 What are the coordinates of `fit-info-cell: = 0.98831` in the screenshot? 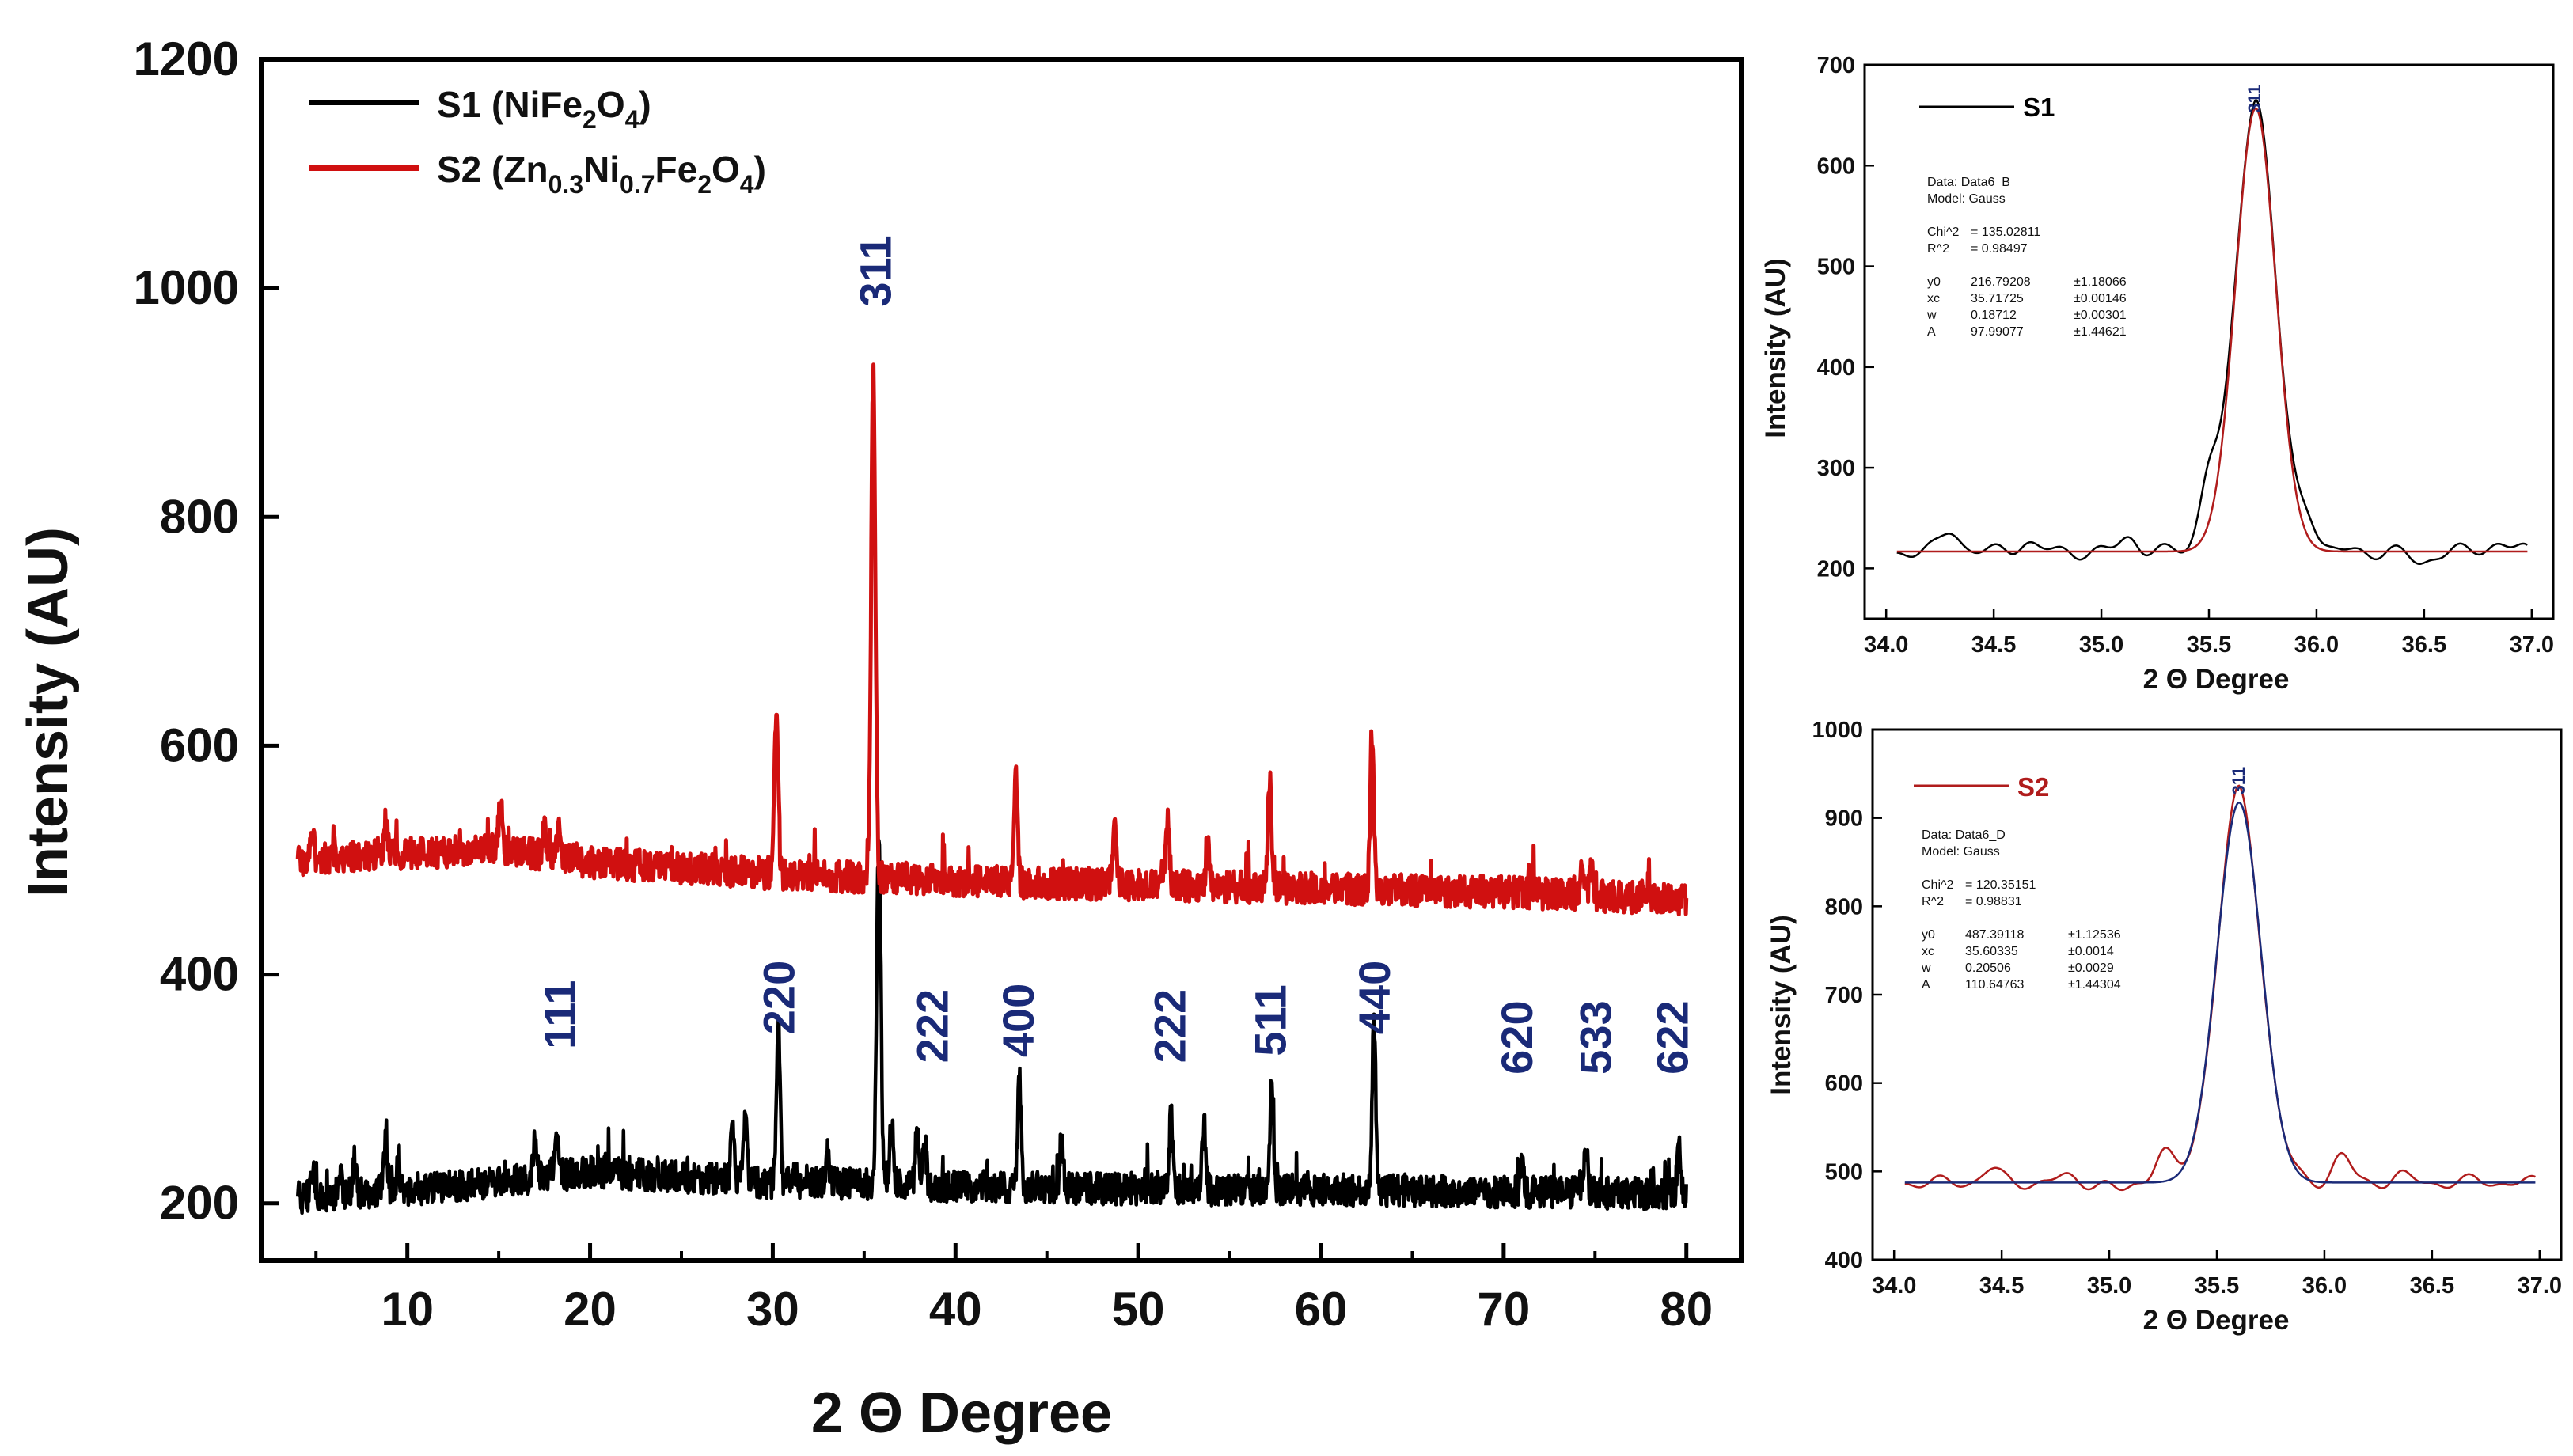 It's located at (1994, 901).